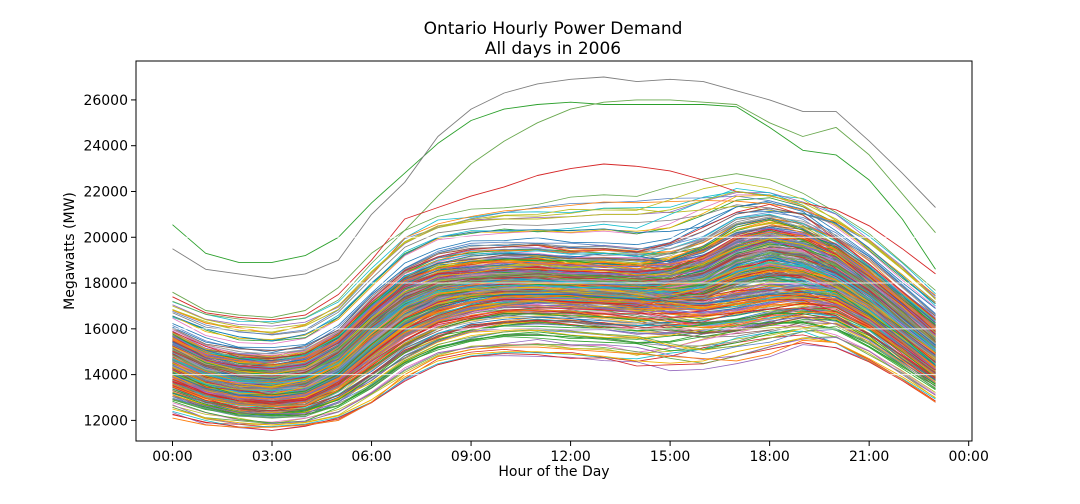 Image resolution: width=1080 pixels, height=504 pixels. What do you see at coordinates (553, 29) in the screenshot?
I see `chart-title: Ontario Hourly Power Demand` at bounding box center [553, 29].